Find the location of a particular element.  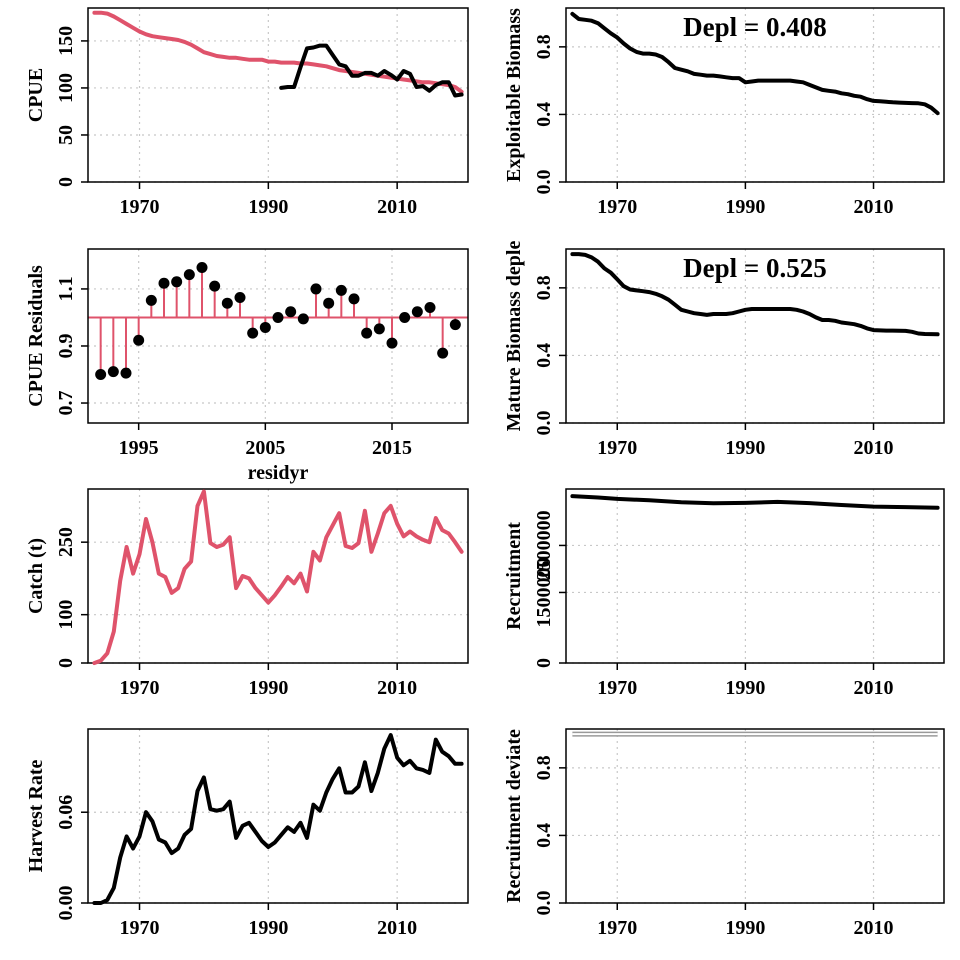

y-tick-label: 2500000 is located at coordinates (544, 545).